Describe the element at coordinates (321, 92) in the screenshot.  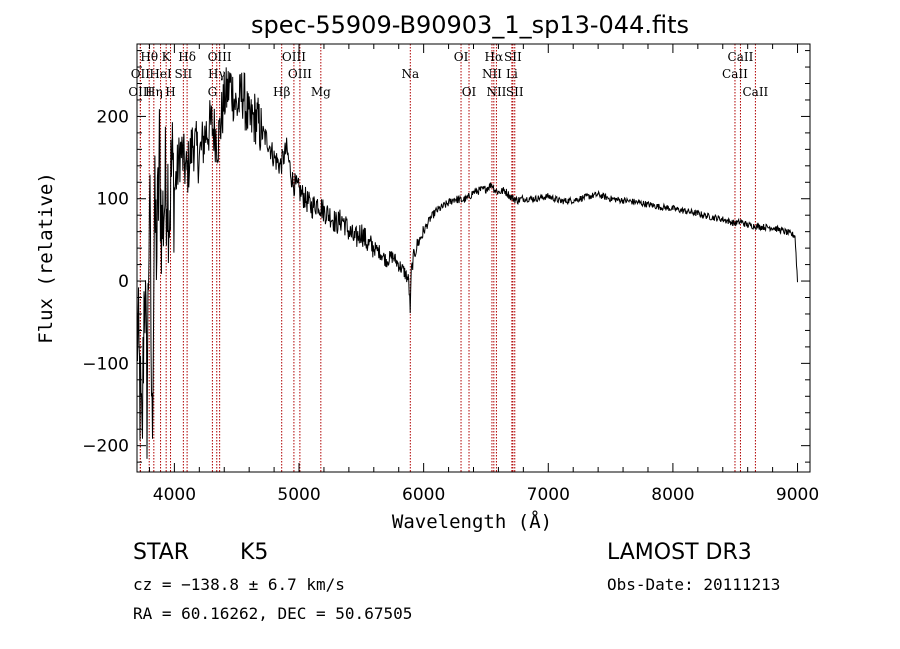
I see `line-marker-label: Mg` at that location.